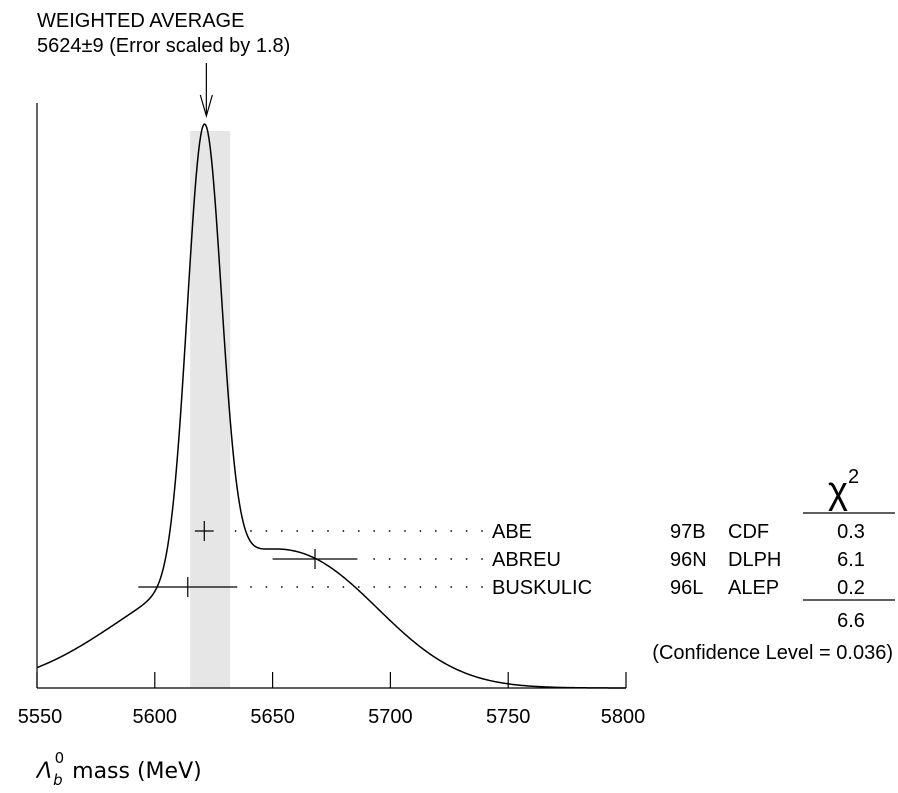  What do you see at coordinates (748, 532) in the screenshot?
I see `measurement-experiment: CDF` at bounding box center [748, 532].